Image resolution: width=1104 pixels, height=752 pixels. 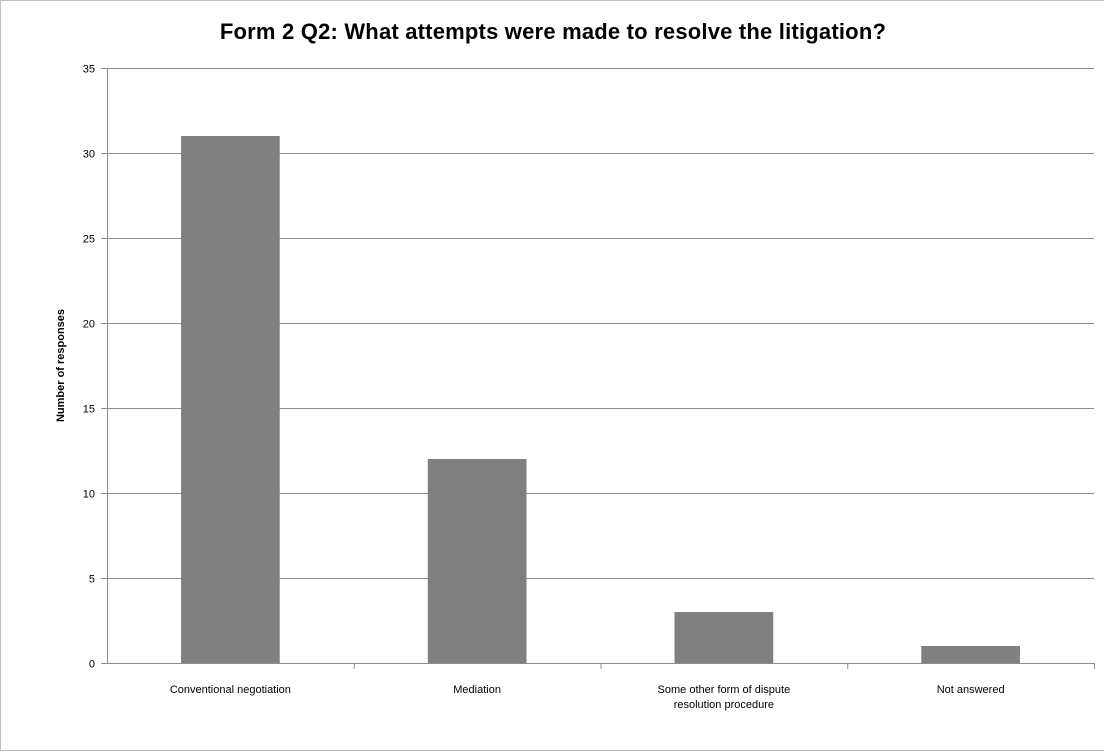 What do you see at coordinates (61, 365) in the screenshot?
I see `y-axis-title: Number of responses` at bounding box center [61, 365].